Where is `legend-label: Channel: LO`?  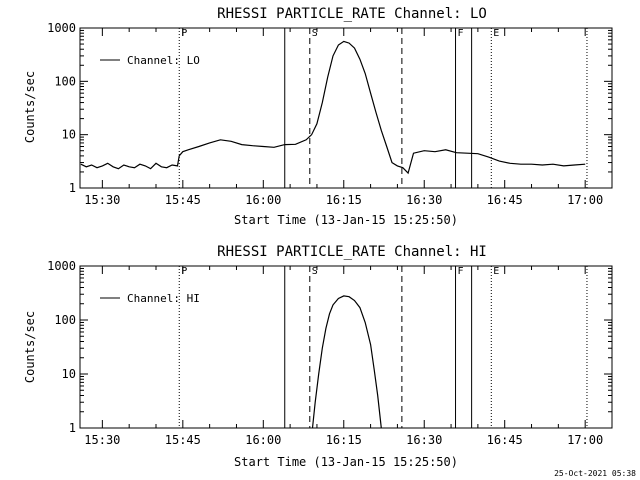
legend-label: Channel: LO is located at coordinates (163, 60).